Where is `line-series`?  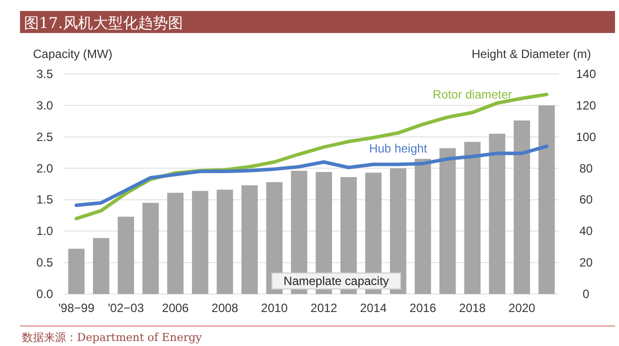
line-series is located at coordinates (311, 175).